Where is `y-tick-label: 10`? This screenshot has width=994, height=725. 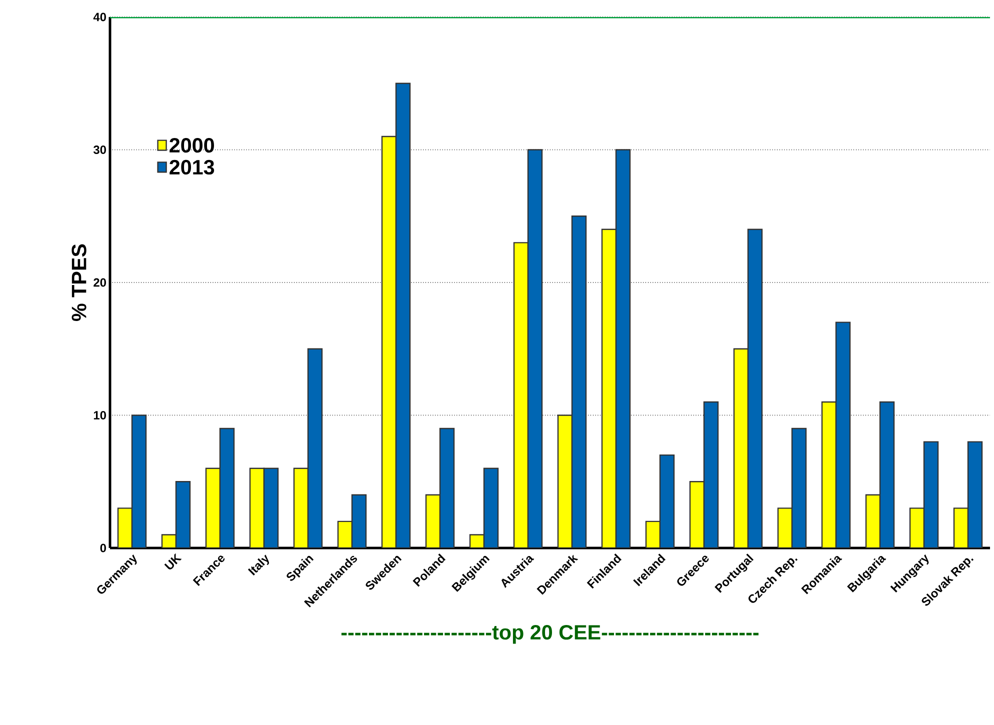
y-tick-label: 10 is located at coordinates (100, 415).